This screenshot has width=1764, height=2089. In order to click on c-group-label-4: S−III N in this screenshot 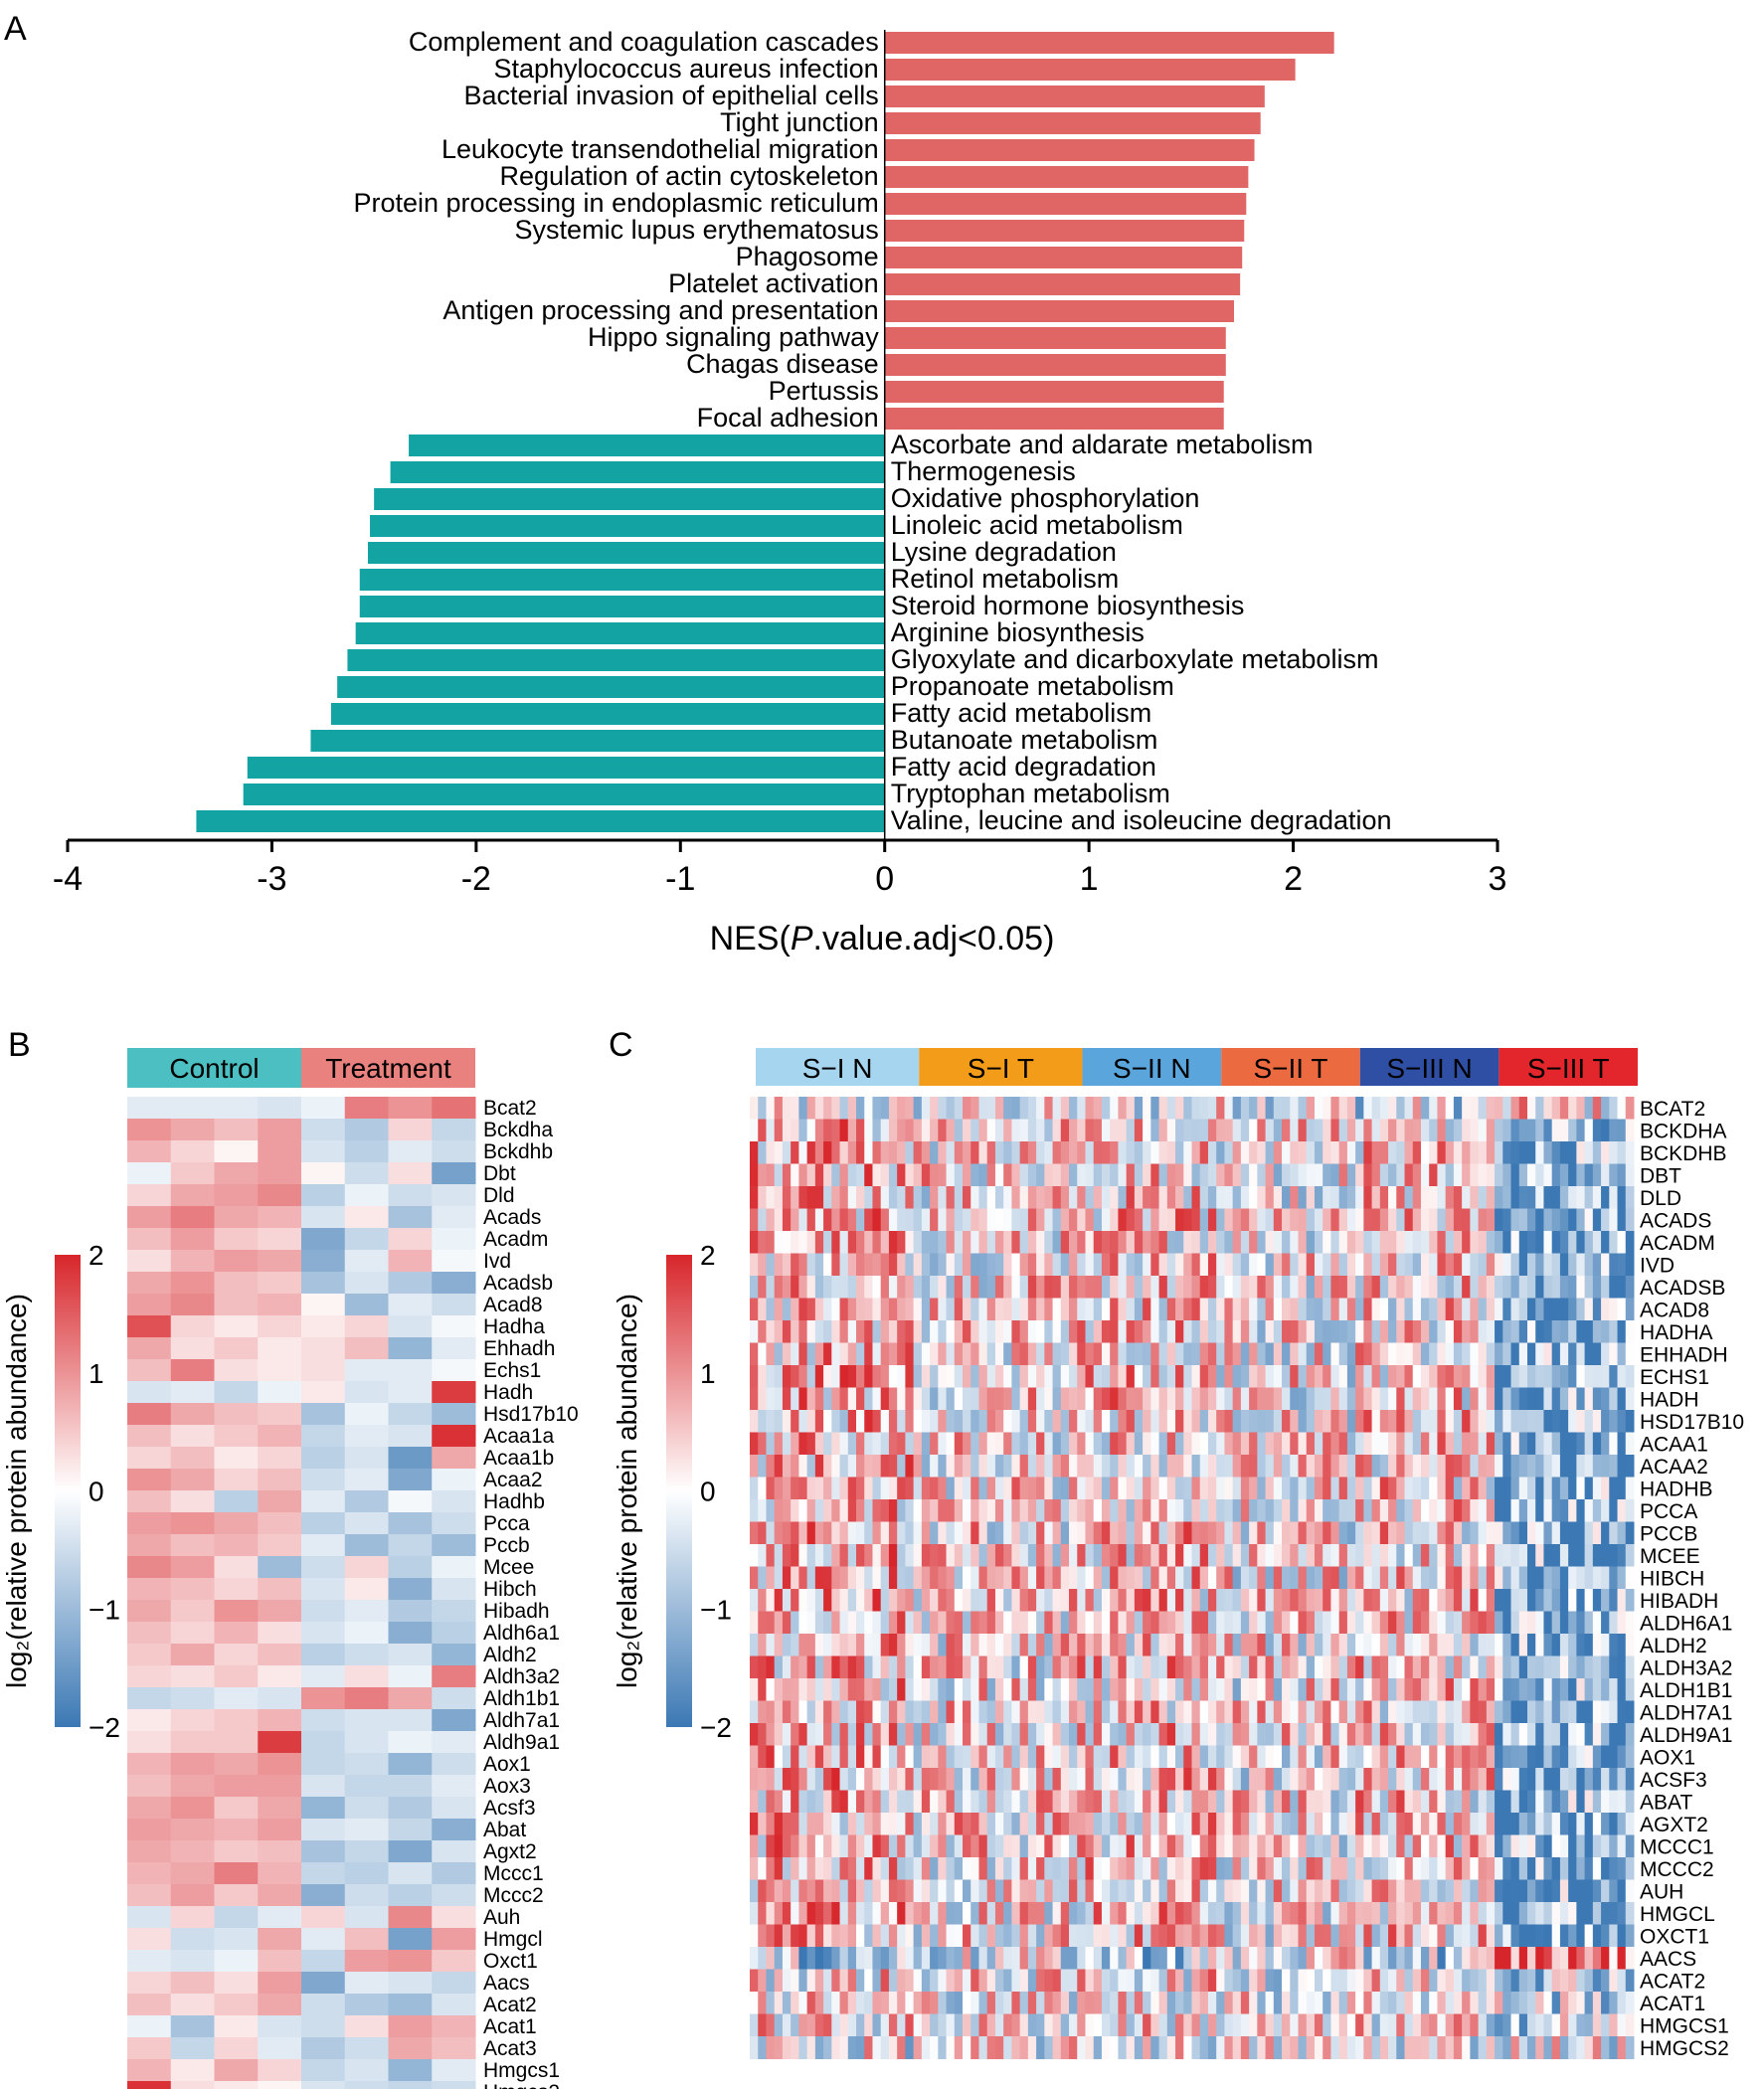, I will do `click(1429, 1068)`.